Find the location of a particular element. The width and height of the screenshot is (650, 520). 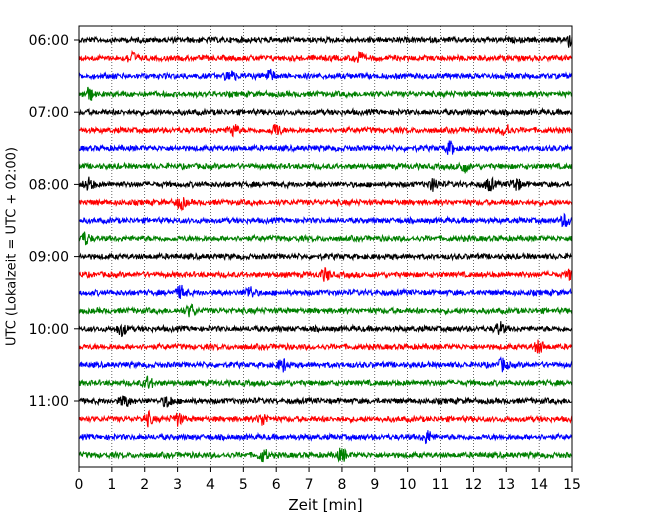

x-tick-label: 0 is located at coordinates (79, 485).